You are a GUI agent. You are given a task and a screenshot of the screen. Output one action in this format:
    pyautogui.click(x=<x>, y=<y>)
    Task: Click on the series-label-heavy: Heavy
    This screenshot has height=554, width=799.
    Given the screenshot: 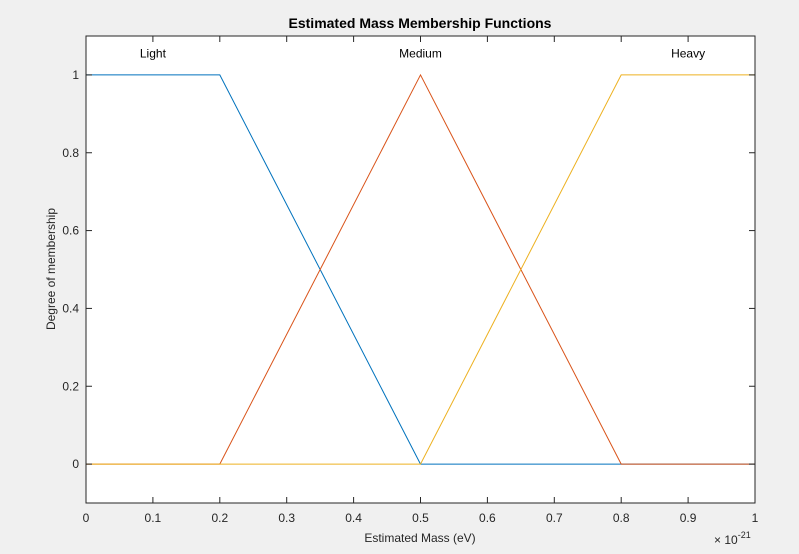 What is the action you would take?
    pyautogui.click(x=688, y=53)
    